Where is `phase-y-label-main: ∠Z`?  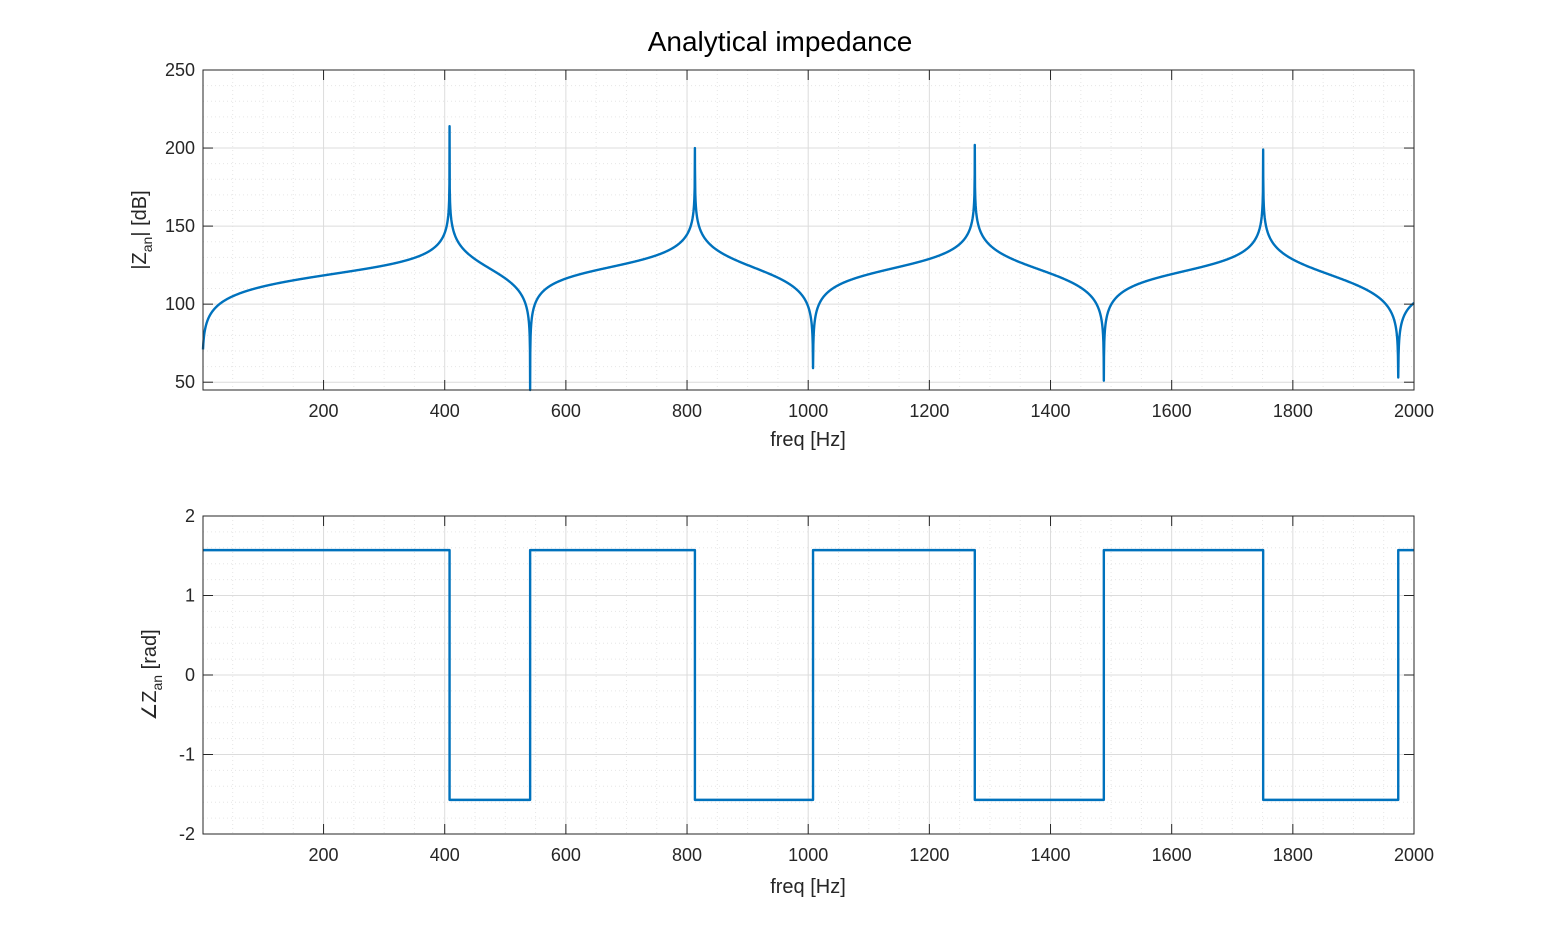
phase-y-label-main: ∠Z is located at coordinates (150, 706).